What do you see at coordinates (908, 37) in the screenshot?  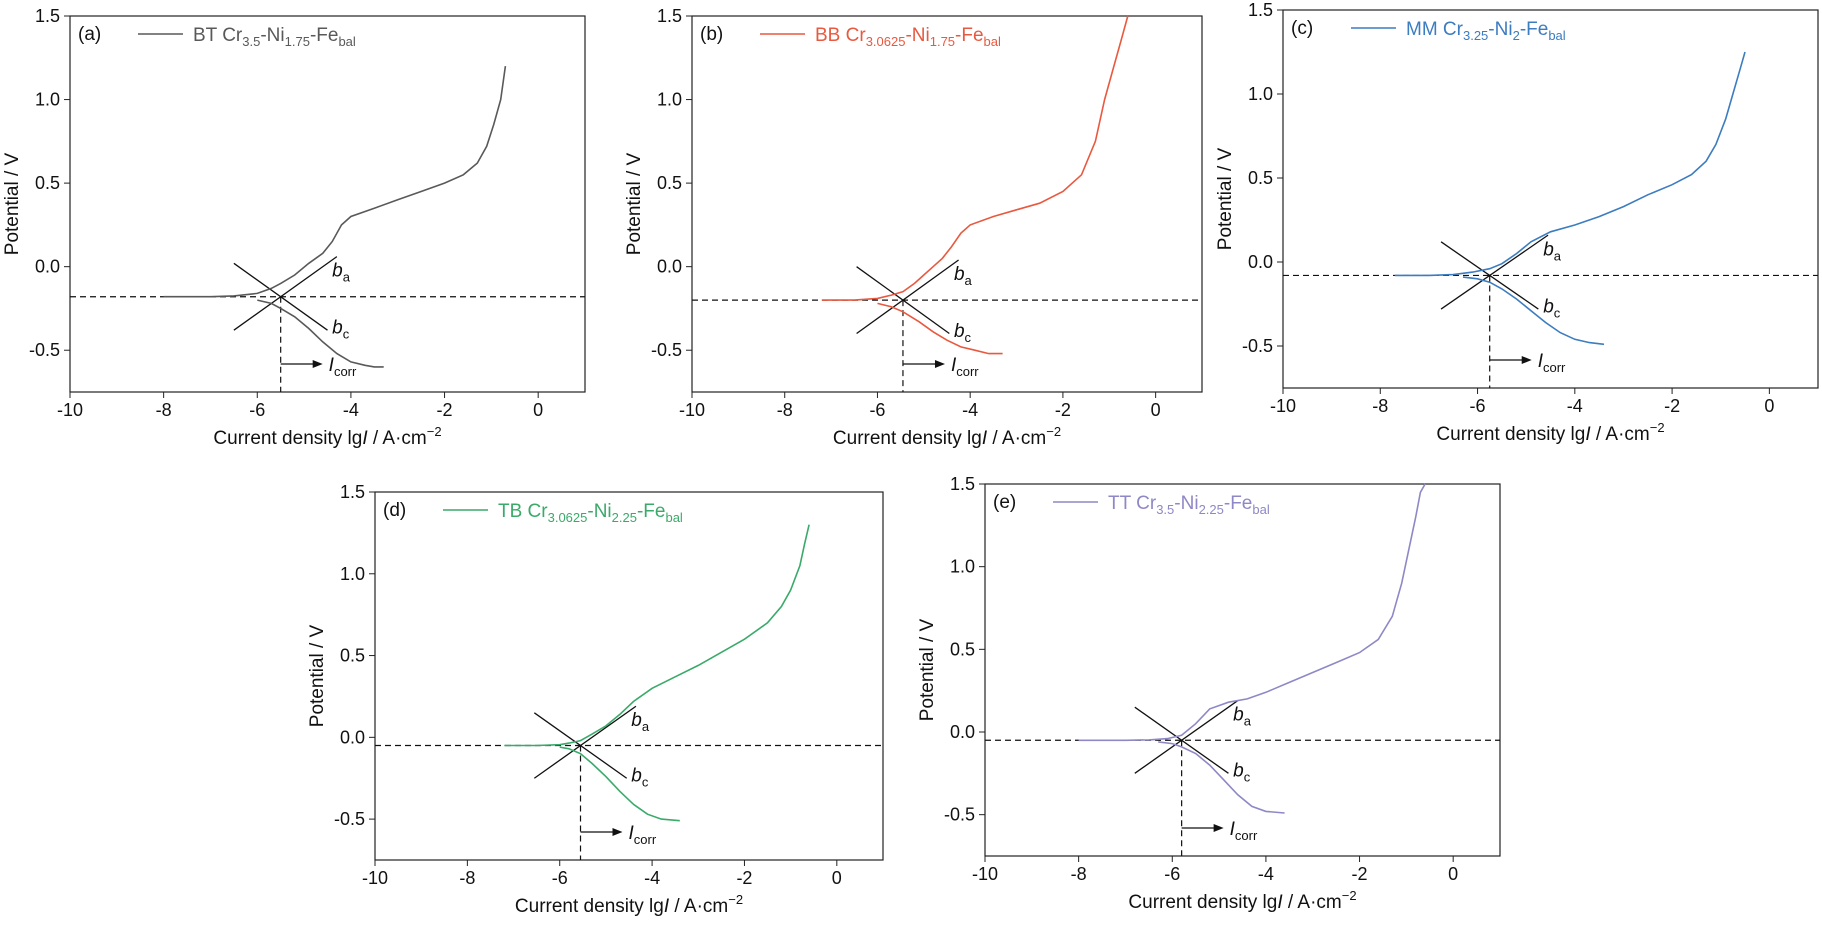 I see `legend-label: BB Cr3.0625-Ni1.75-Febal` at bounding box center [908, 37].